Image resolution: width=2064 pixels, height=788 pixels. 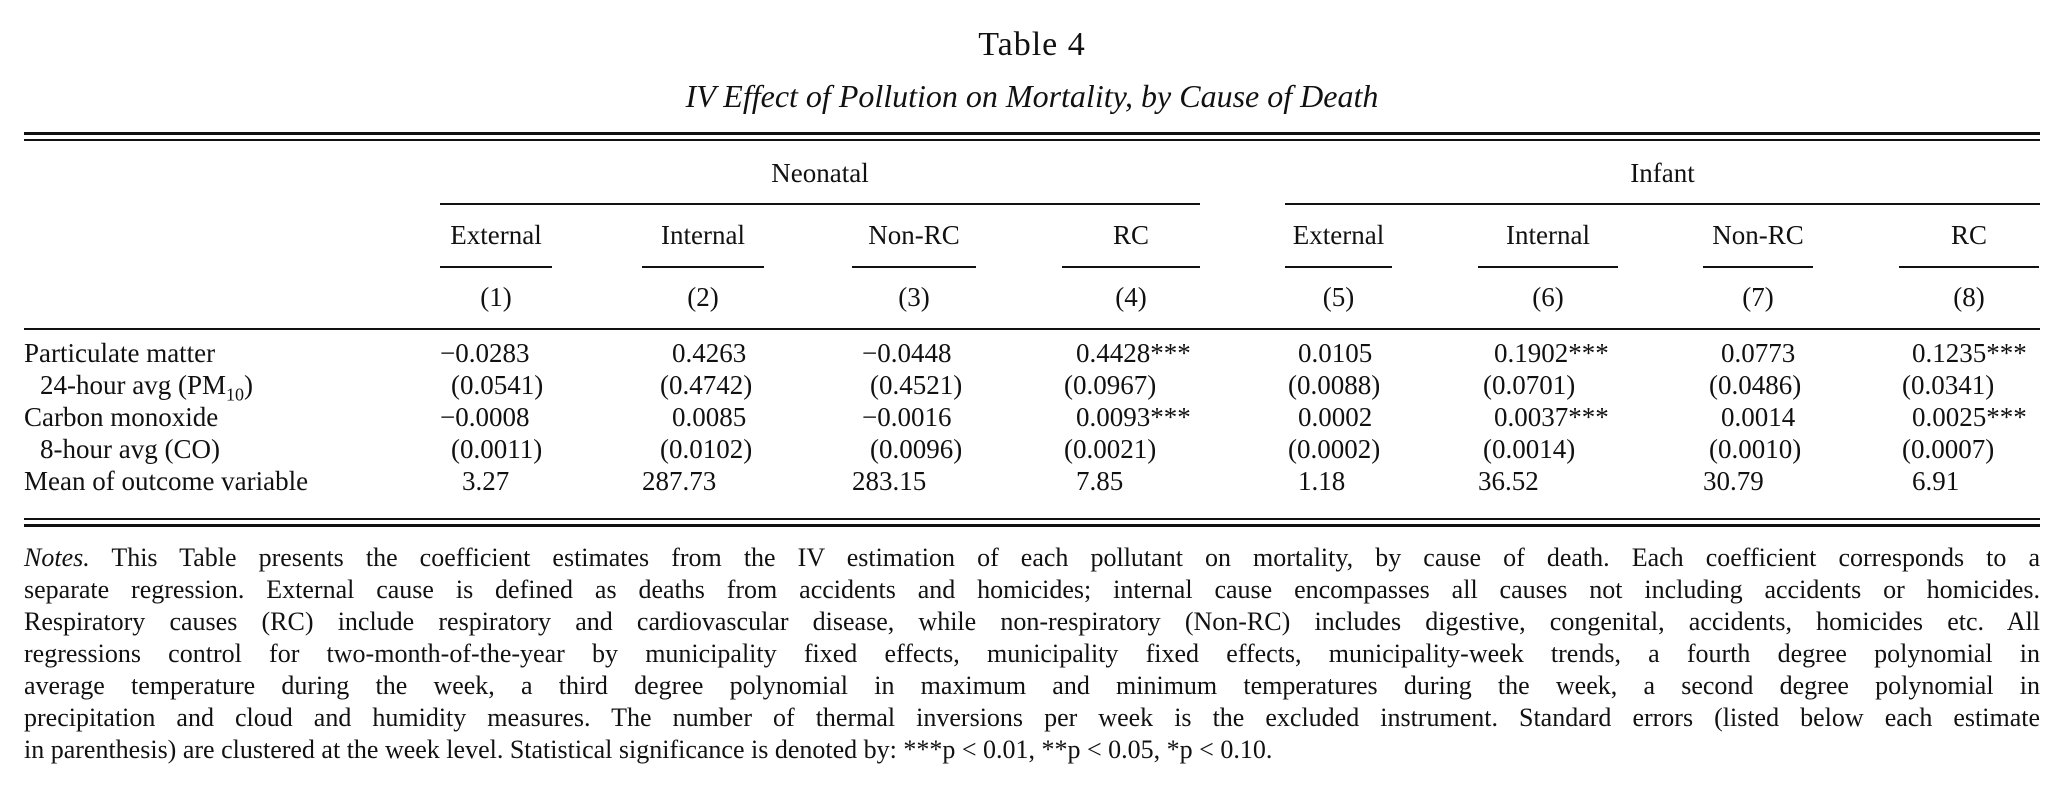 What do you see at coordinates (497, 449) in the screenshot?
I see `table-cell: (0.0011)` at bounding box center [497, 449].